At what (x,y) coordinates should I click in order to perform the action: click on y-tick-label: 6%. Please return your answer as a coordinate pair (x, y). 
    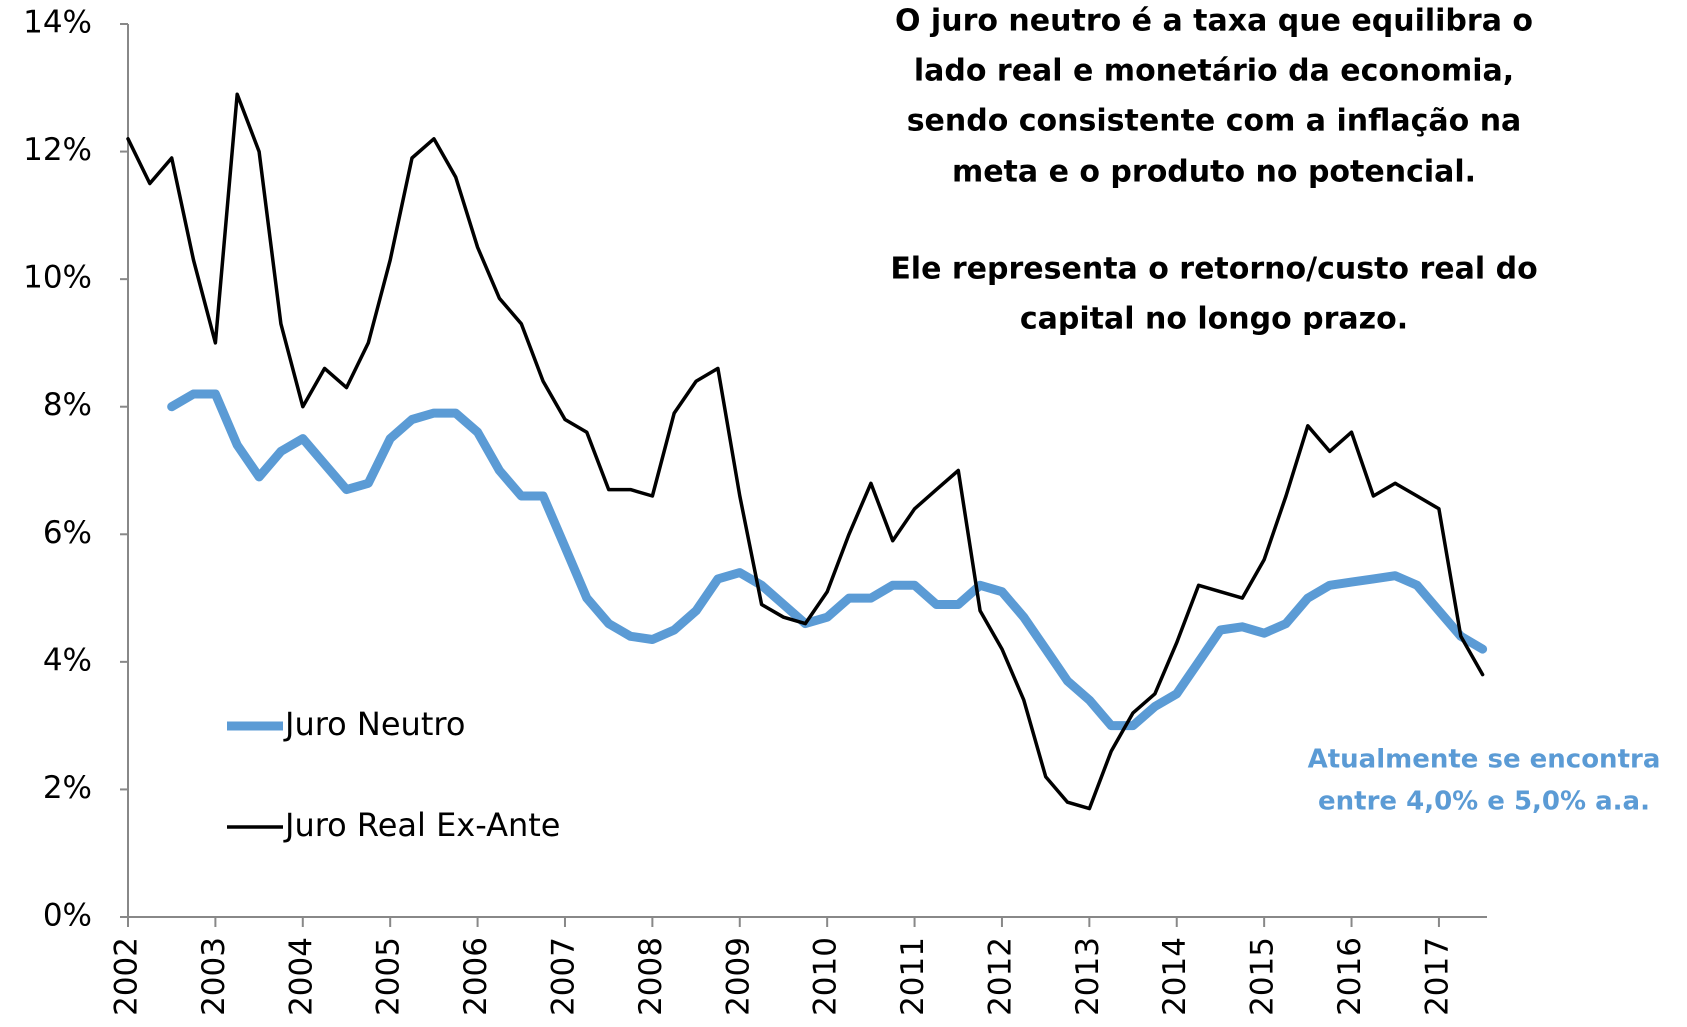
    Looking at the image, I should click on (67, 533).